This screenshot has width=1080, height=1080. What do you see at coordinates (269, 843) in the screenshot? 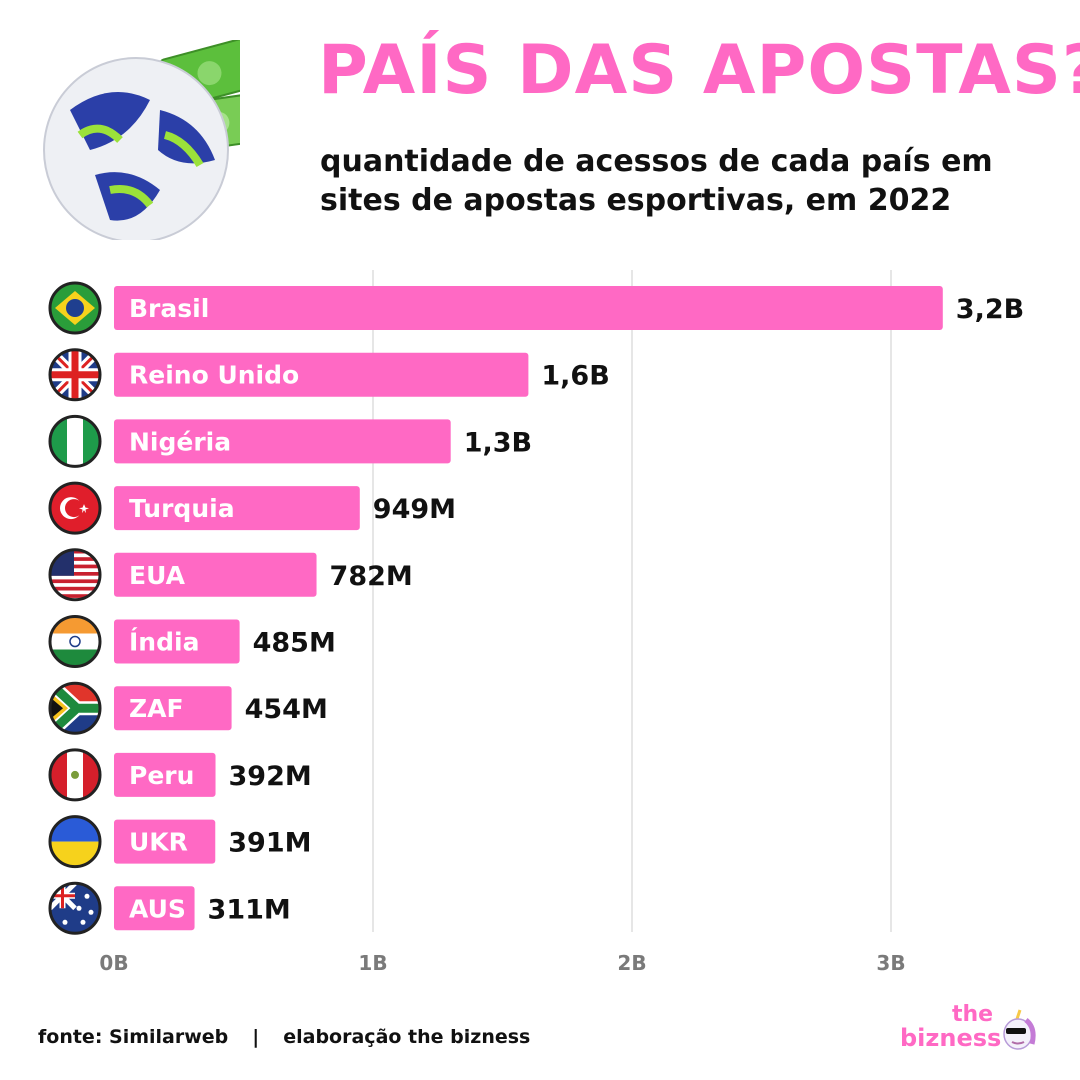
I see `bar-value-label: 391M` at bounding box center [269, 843].